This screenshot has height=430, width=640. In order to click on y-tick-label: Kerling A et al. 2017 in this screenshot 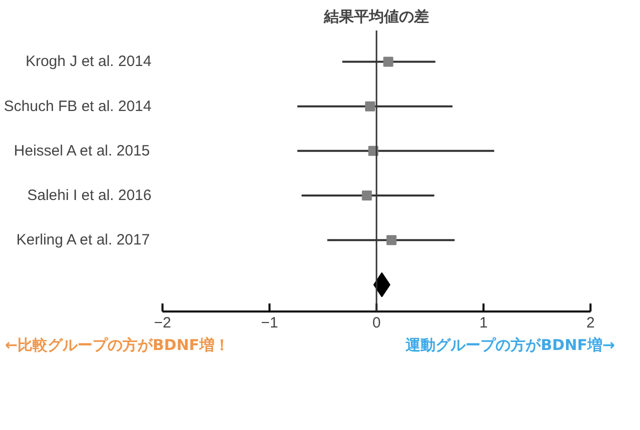, I will do `click(83, 240)`.